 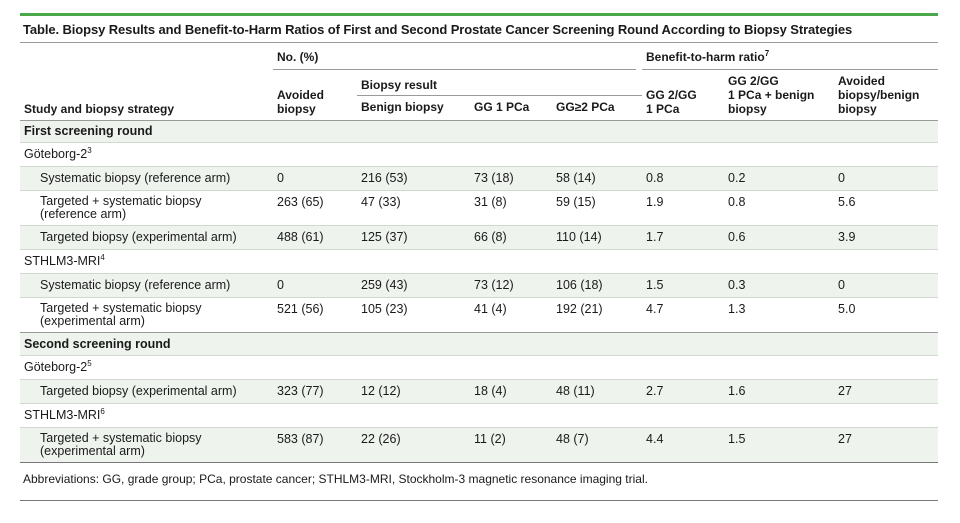 I want to click on header-benign: Benign biopsy, so click(x=413, y=107).